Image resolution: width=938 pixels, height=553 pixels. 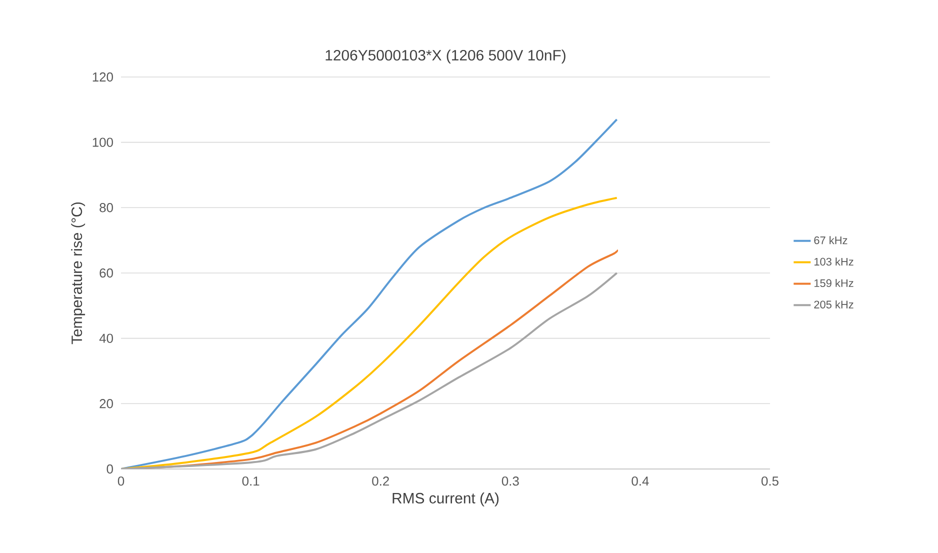 I want to click on y-tick-label: 120, so click(x=102, y=77).